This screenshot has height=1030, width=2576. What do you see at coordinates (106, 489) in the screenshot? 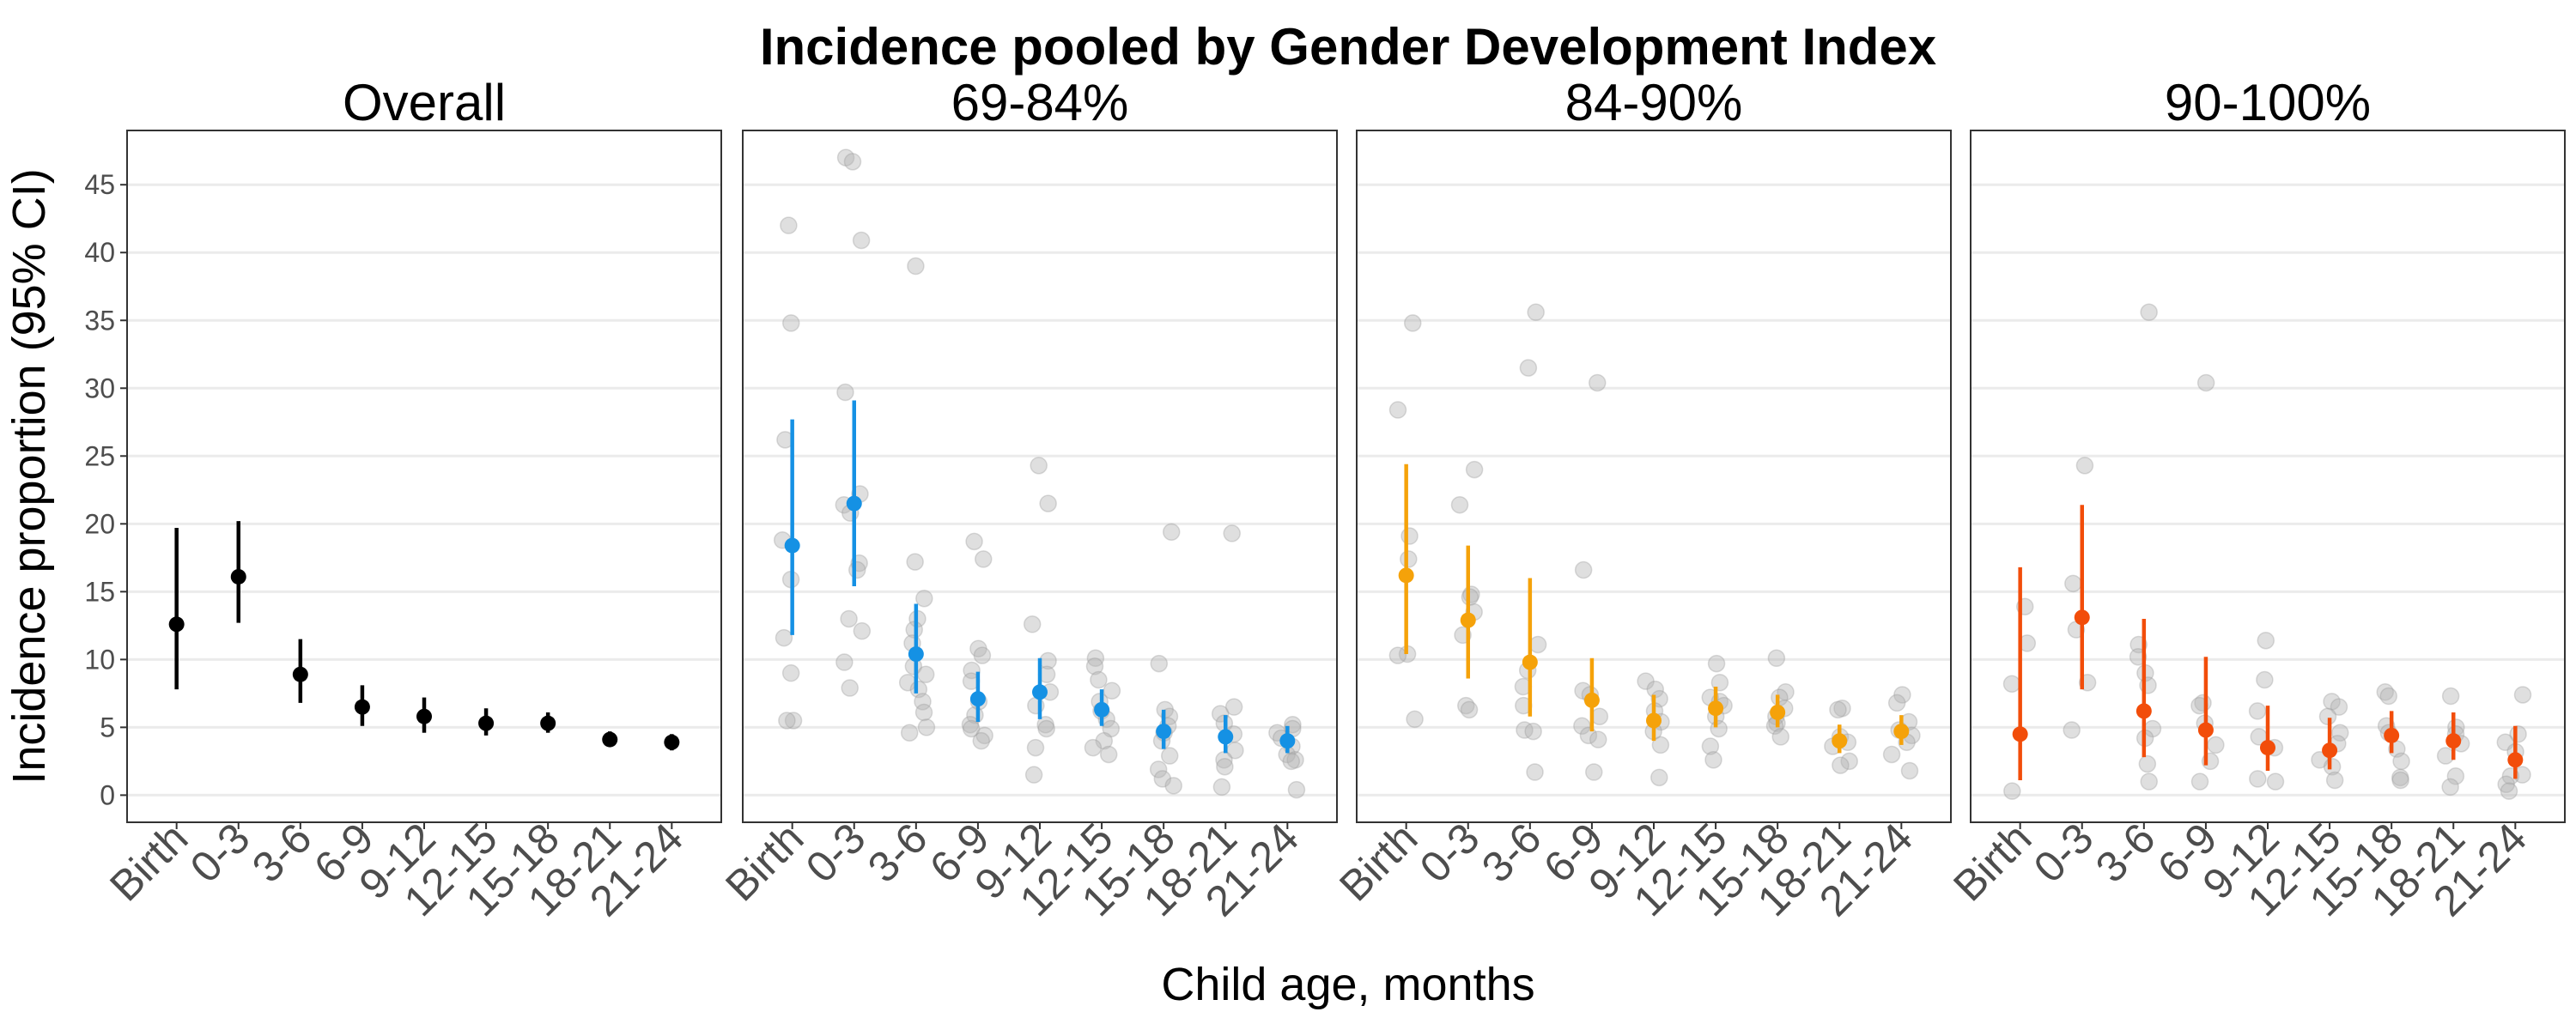
I see `y-axis: 0 5 10 15 20 25 30 35 40 45` at bounding box center [106, 489].